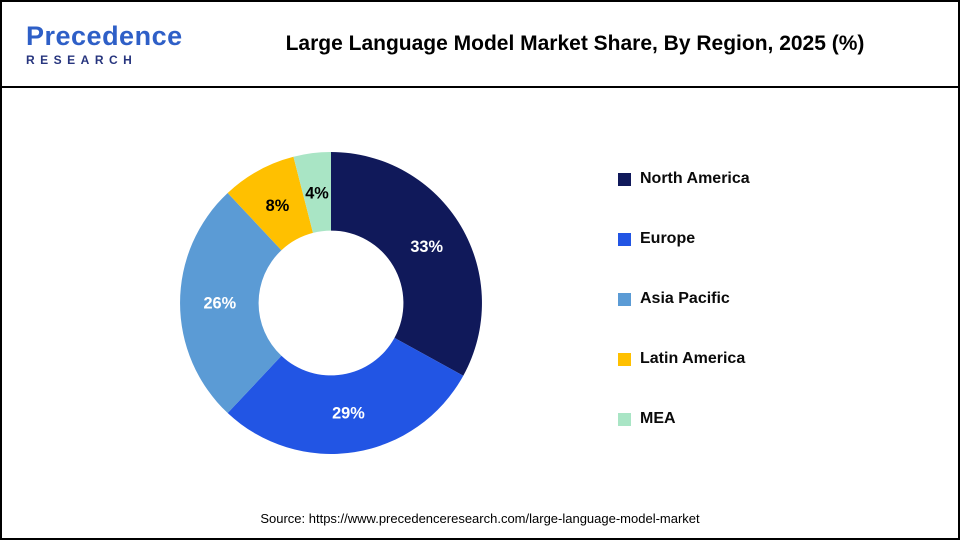  I want to click on legend-label-asia-pacific: Asia Pacific, so click(685, 298).